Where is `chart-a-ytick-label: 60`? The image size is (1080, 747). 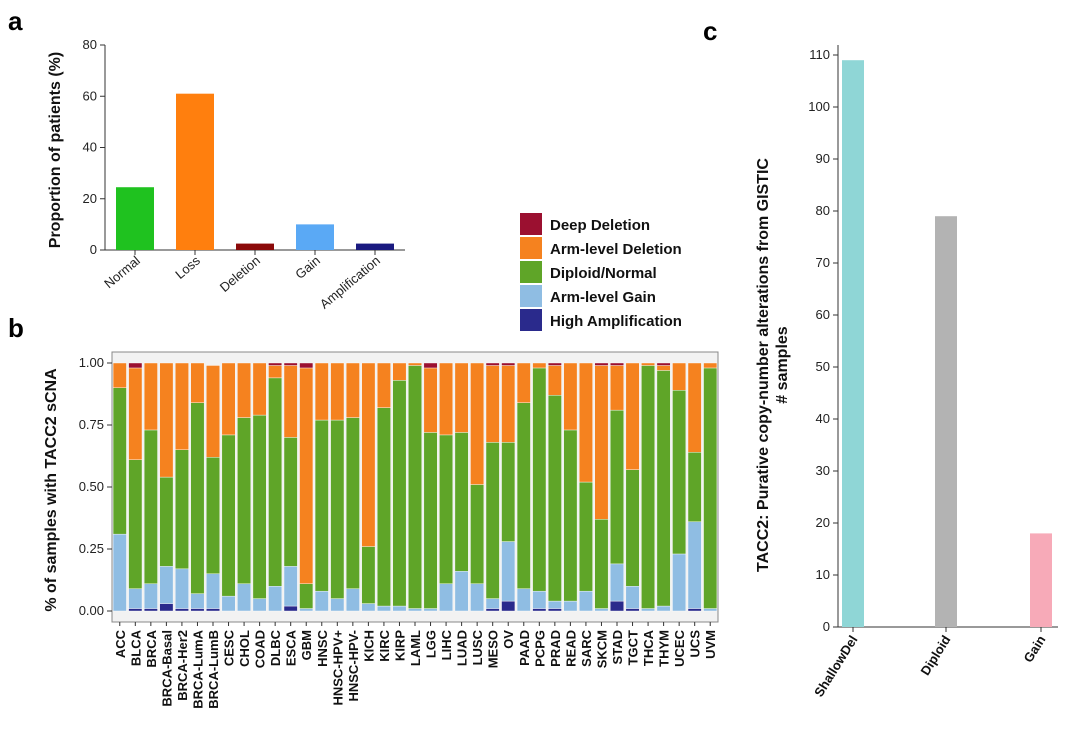 chart-a-ytick-label: 60 is located at coordinates (90, 95).